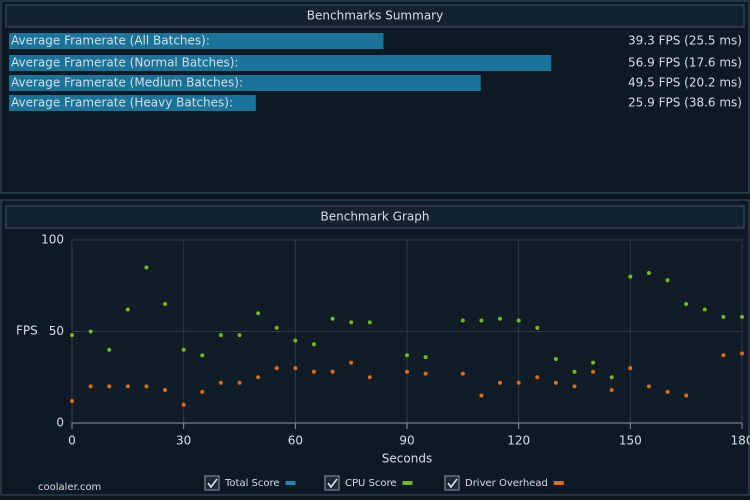  I want to click on x-tick-label: 180, so click(740, 441).